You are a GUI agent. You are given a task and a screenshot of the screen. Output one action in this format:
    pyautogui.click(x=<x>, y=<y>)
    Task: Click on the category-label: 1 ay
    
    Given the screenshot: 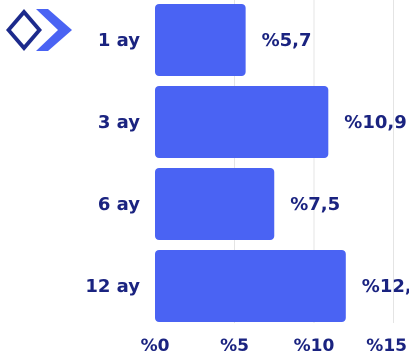 What is the action you would take?
    pyautogui.click(x=119, y=40)
    